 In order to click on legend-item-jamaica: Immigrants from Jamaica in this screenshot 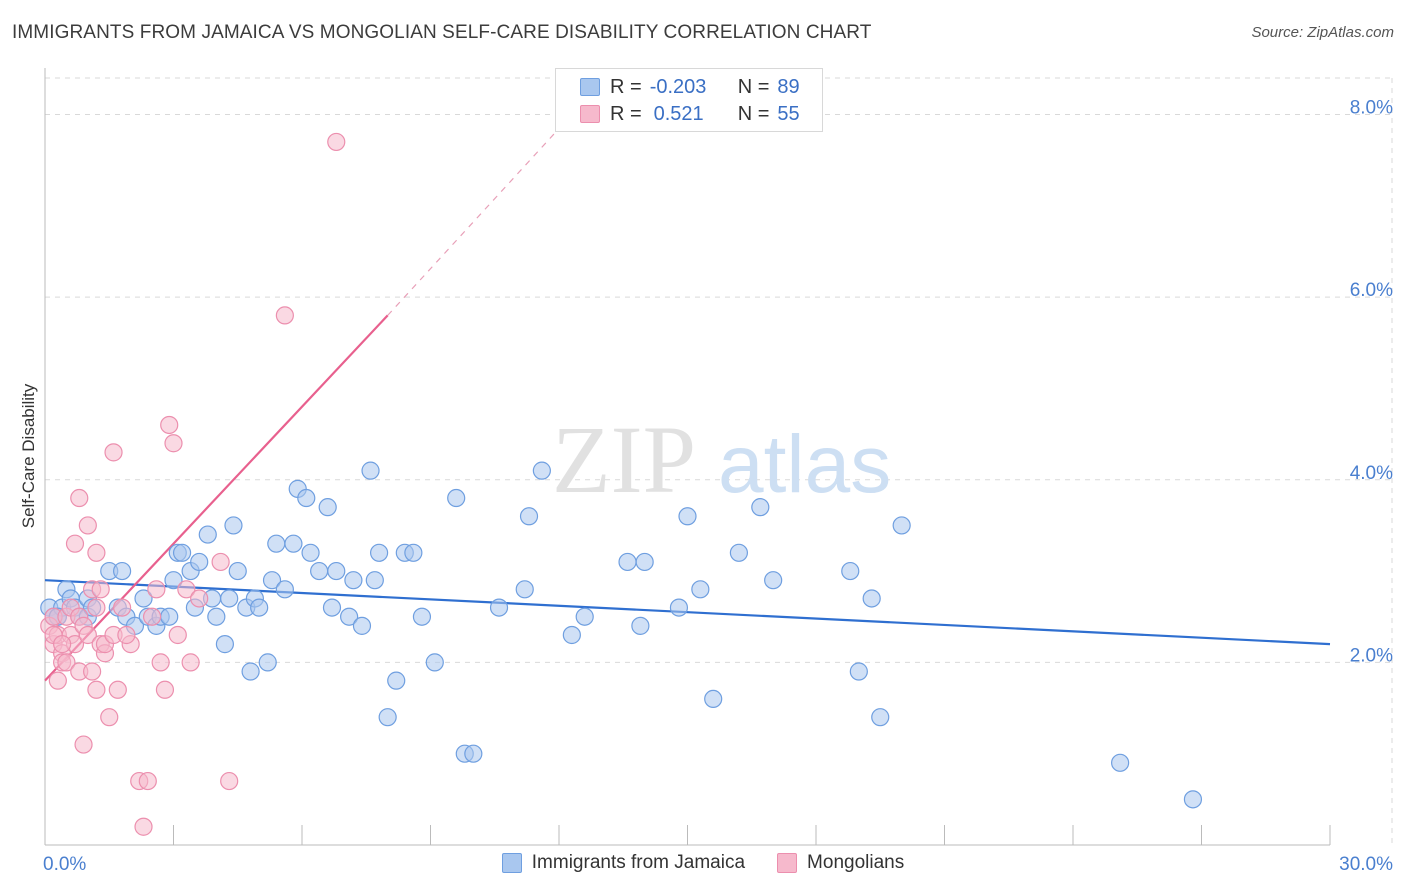, I will do `click(623, 863)`.